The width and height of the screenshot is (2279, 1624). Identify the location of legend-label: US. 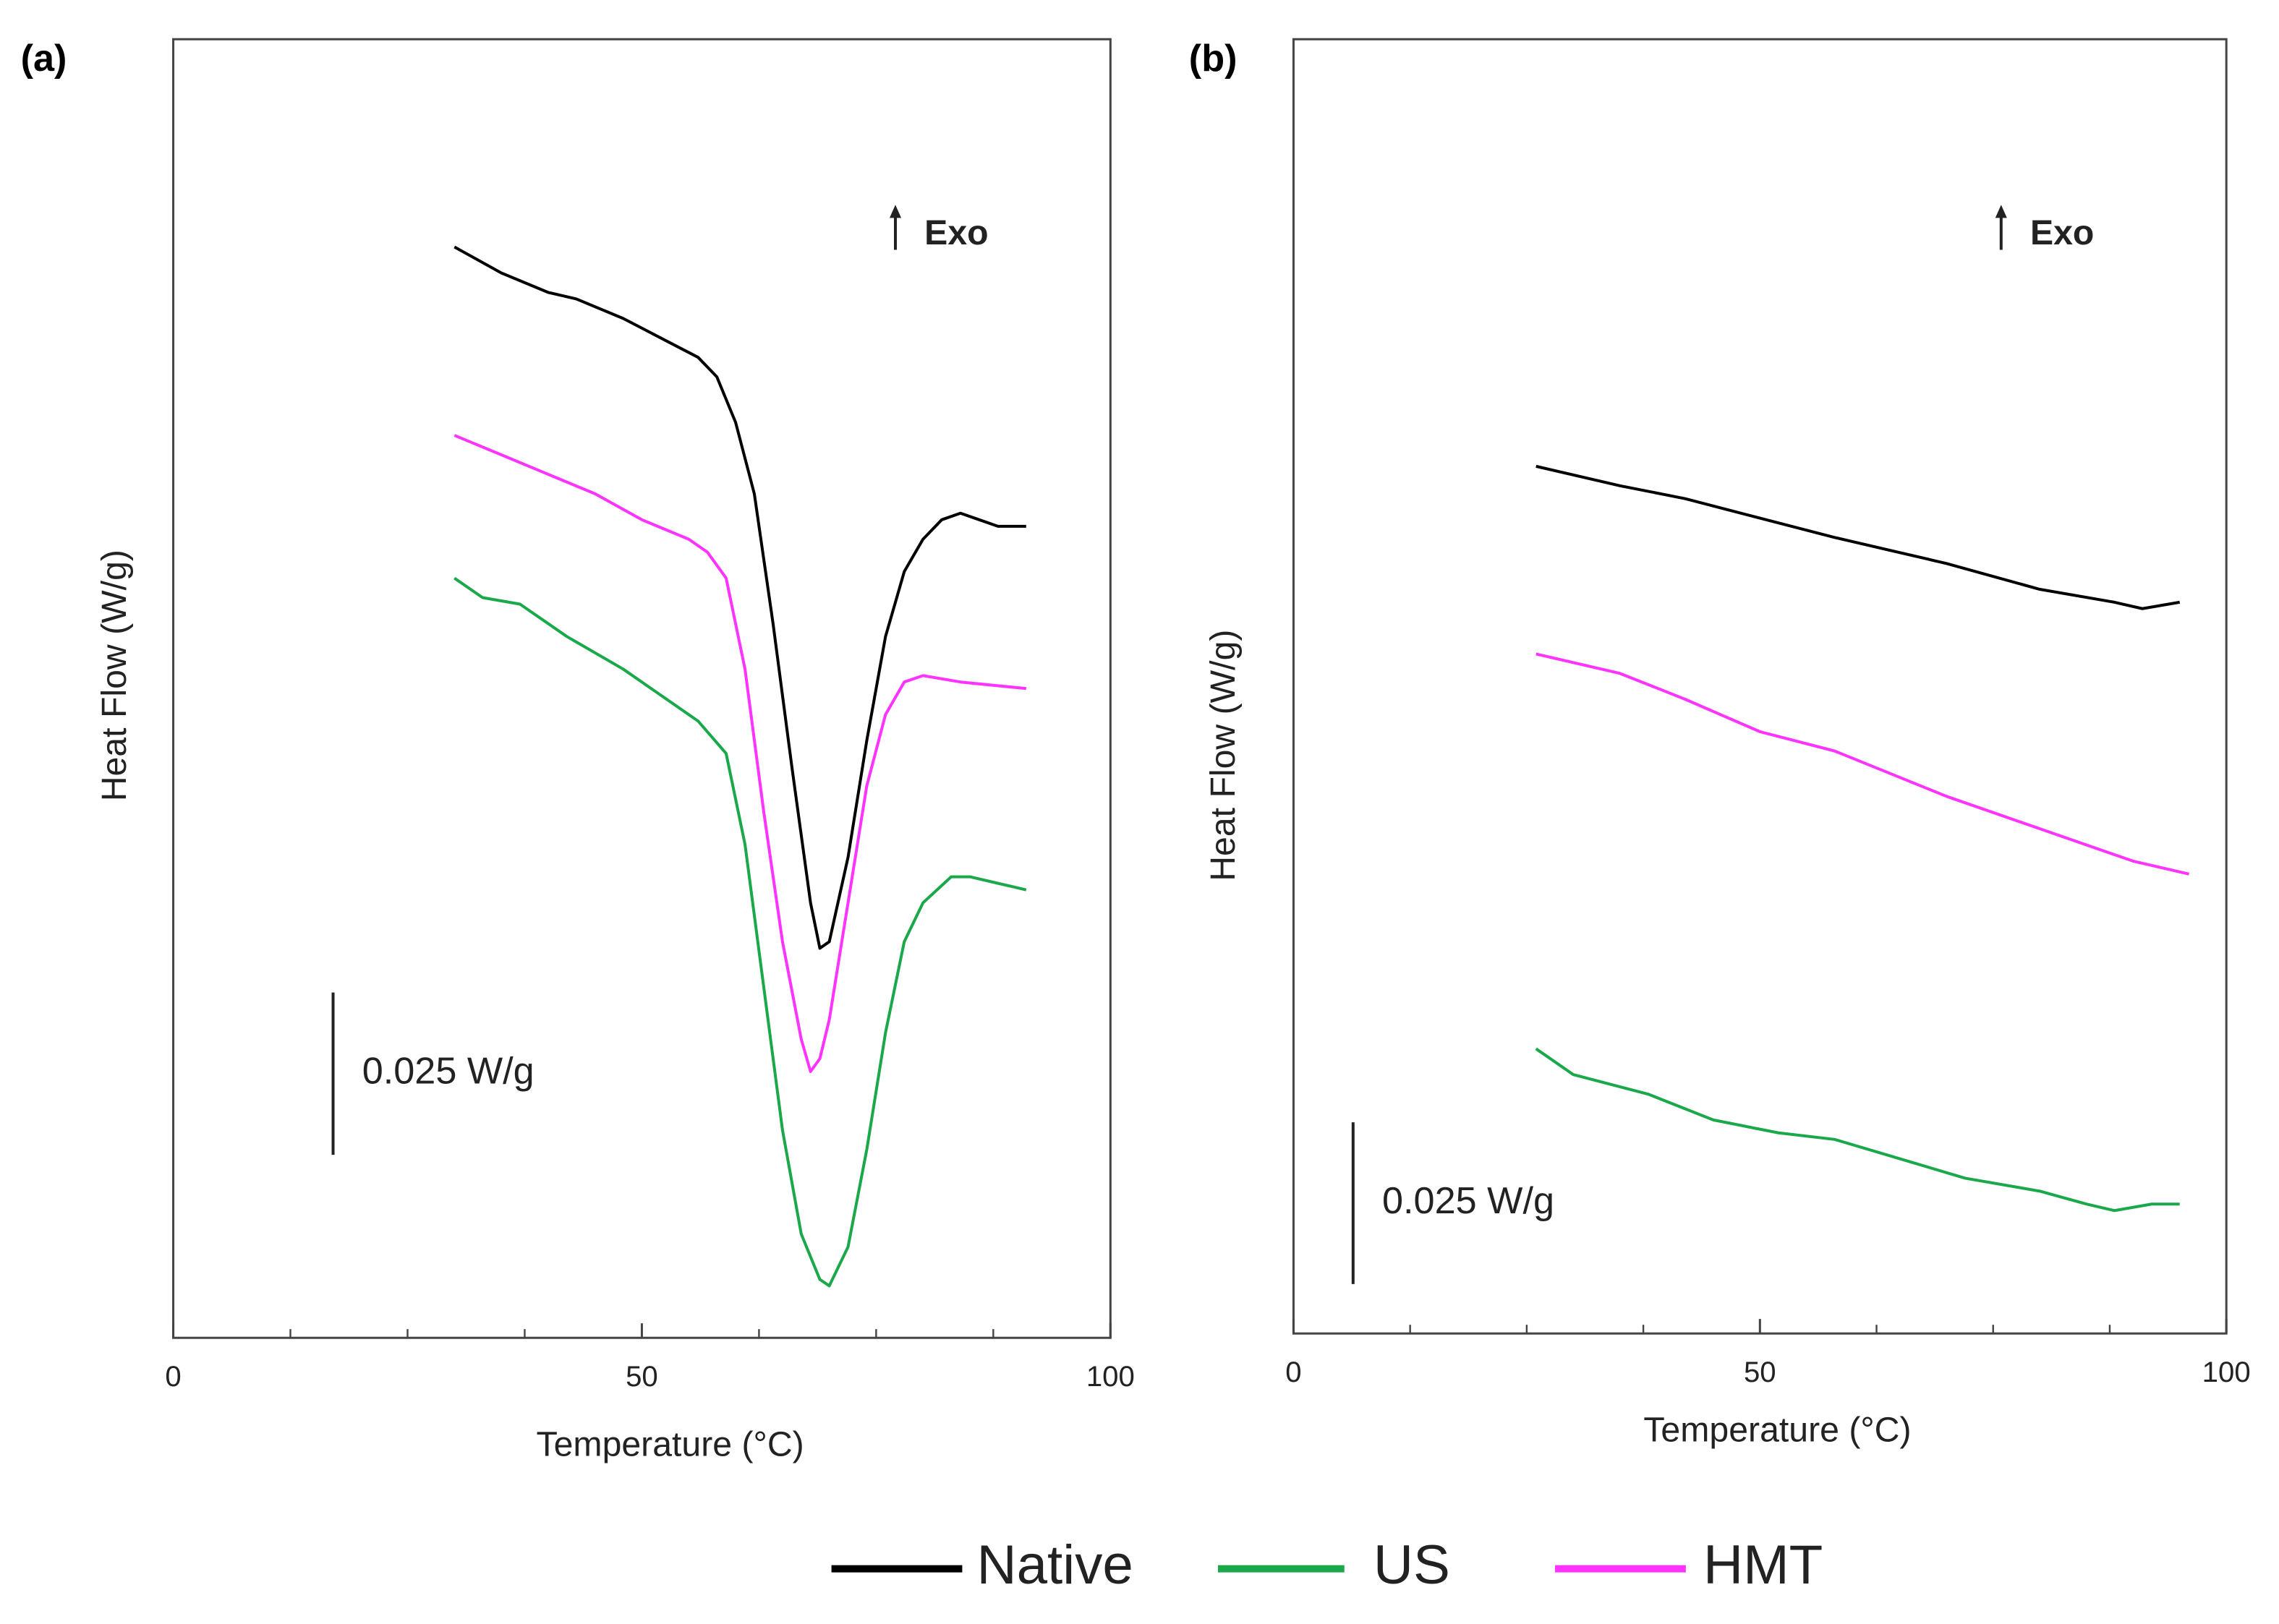
(1411, 1565).